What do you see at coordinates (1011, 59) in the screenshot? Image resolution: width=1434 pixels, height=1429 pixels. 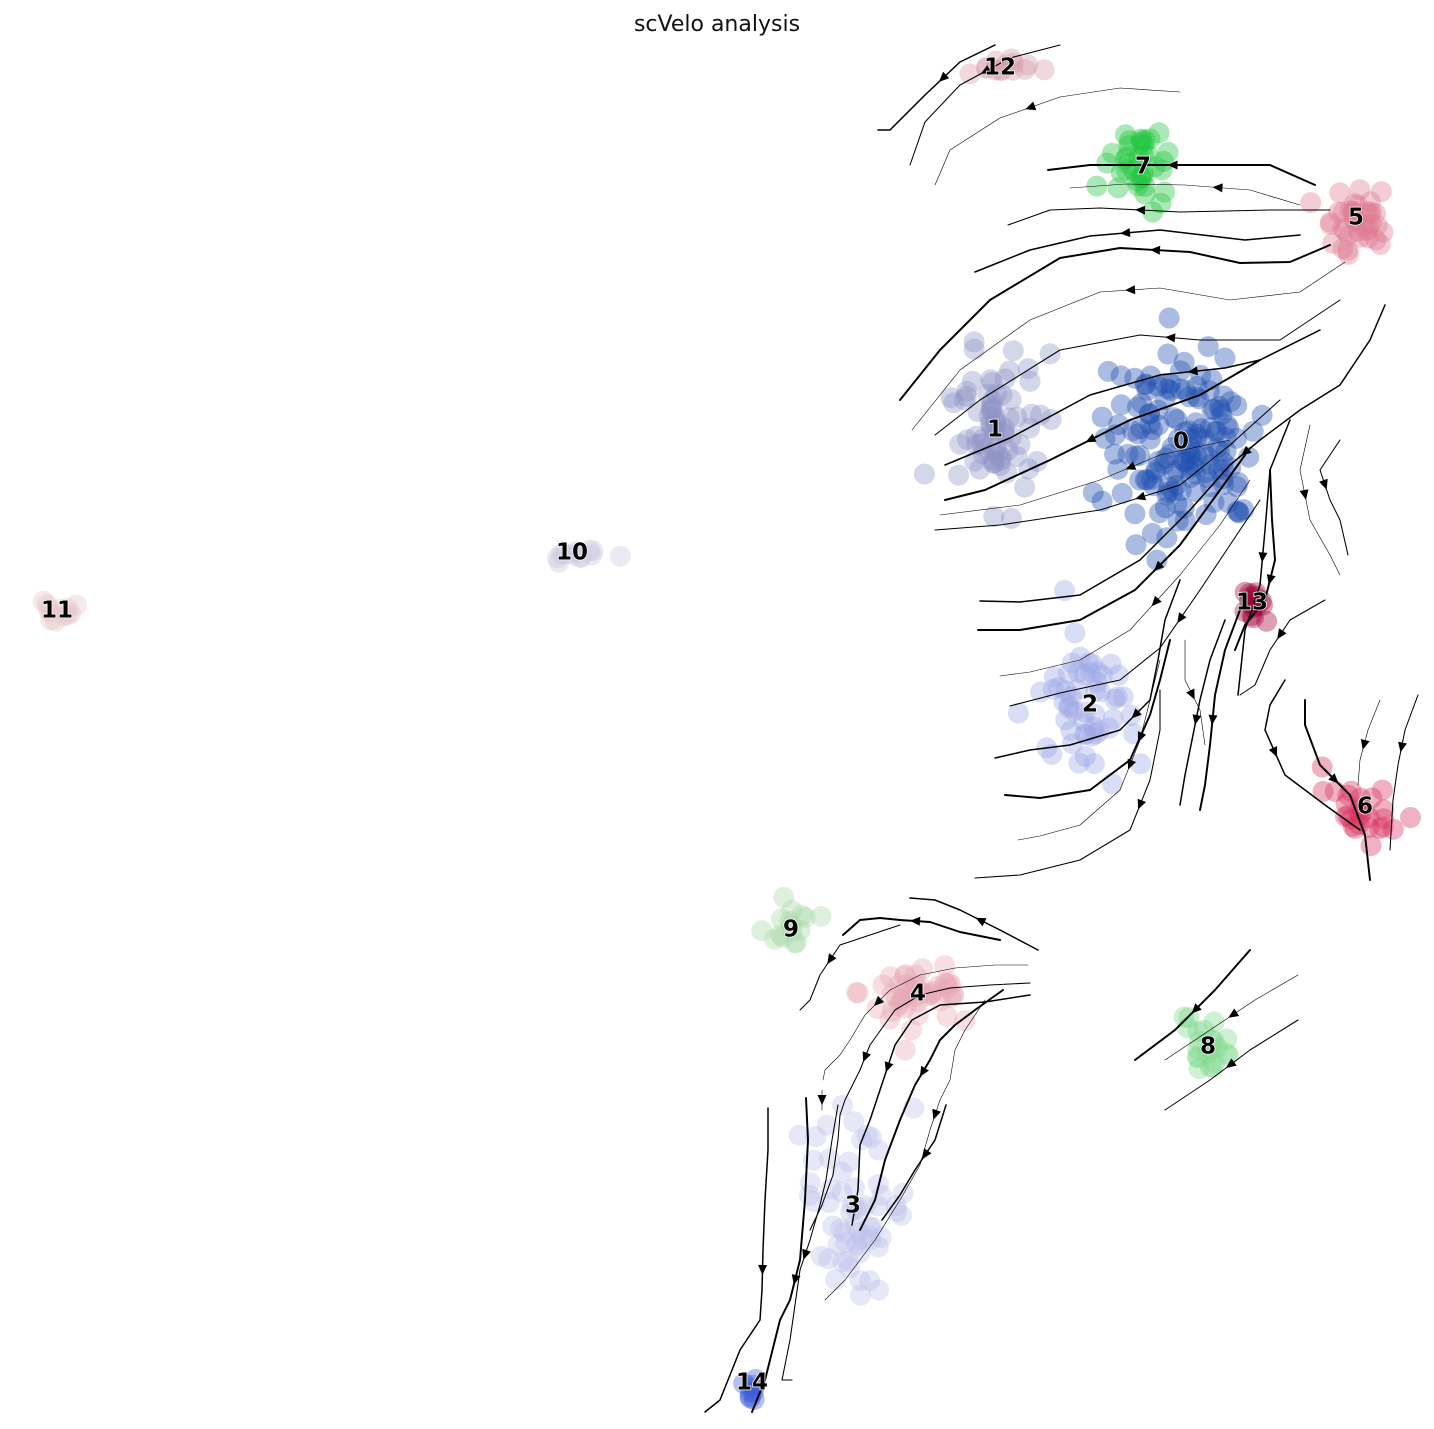 I see `cluster-12-point` at bounding box center [1011, 59].